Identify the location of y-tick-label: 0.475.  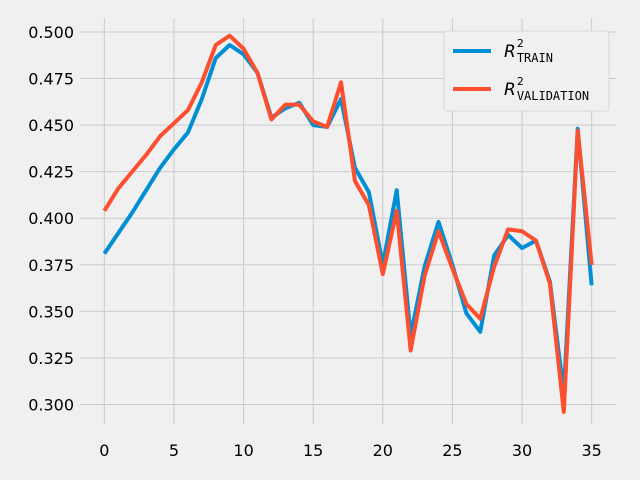
(51, 79).